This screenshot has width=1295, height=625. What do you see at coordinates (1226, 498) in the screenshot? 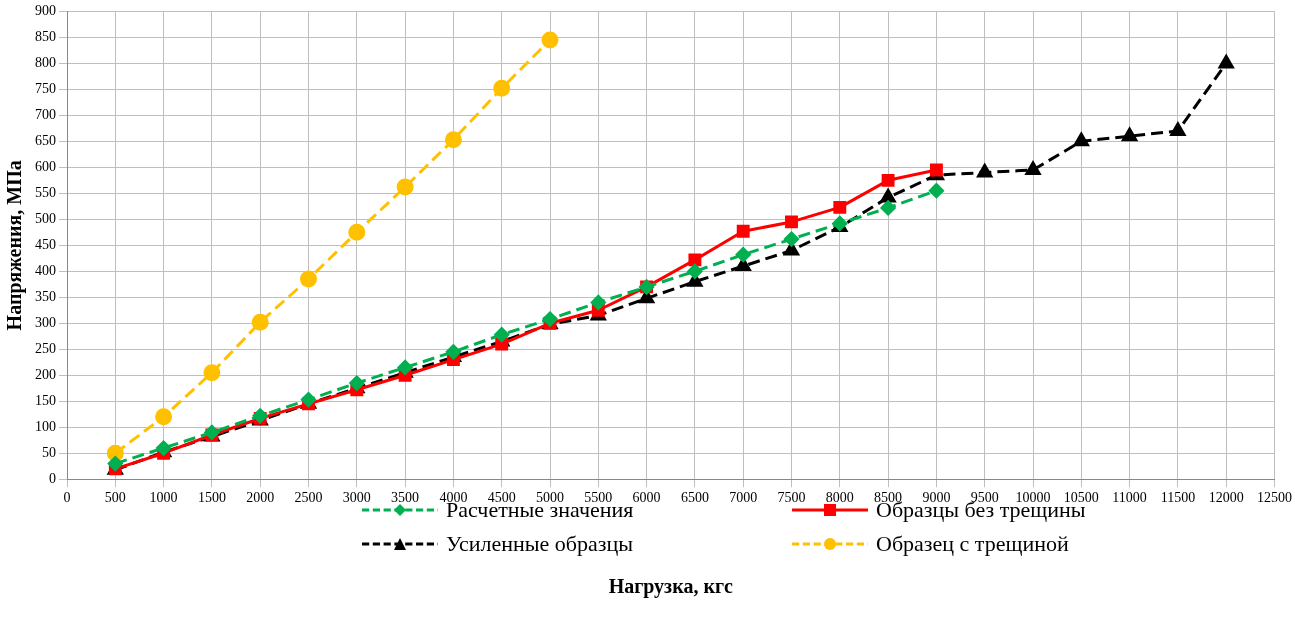
I see `x-tick-label: 12000` at bounding box center [1226, 498].